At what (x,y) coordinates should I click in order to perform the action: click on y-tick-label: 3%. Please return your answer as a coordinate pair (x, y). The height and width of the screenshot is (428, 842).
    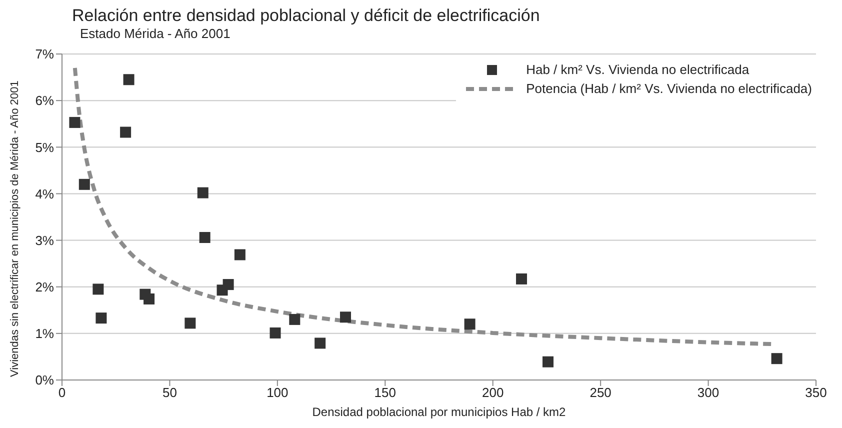
    Looking at the image, I should click on (44, 240).